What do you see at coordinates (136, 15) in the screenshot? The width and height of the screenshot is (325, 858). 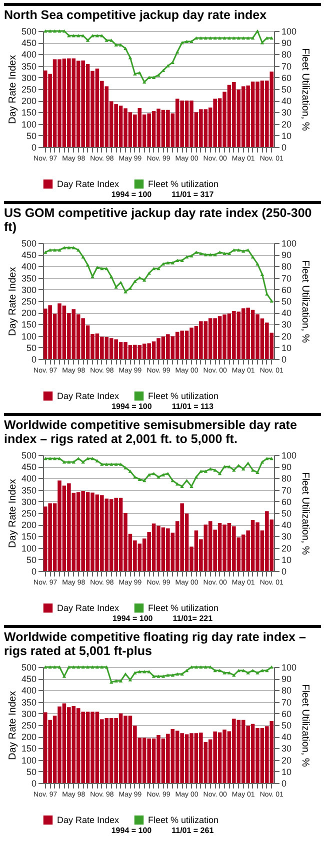 I see `chart-title: North Sea competitive jackup day rate index` at bounding box center [136, 15].